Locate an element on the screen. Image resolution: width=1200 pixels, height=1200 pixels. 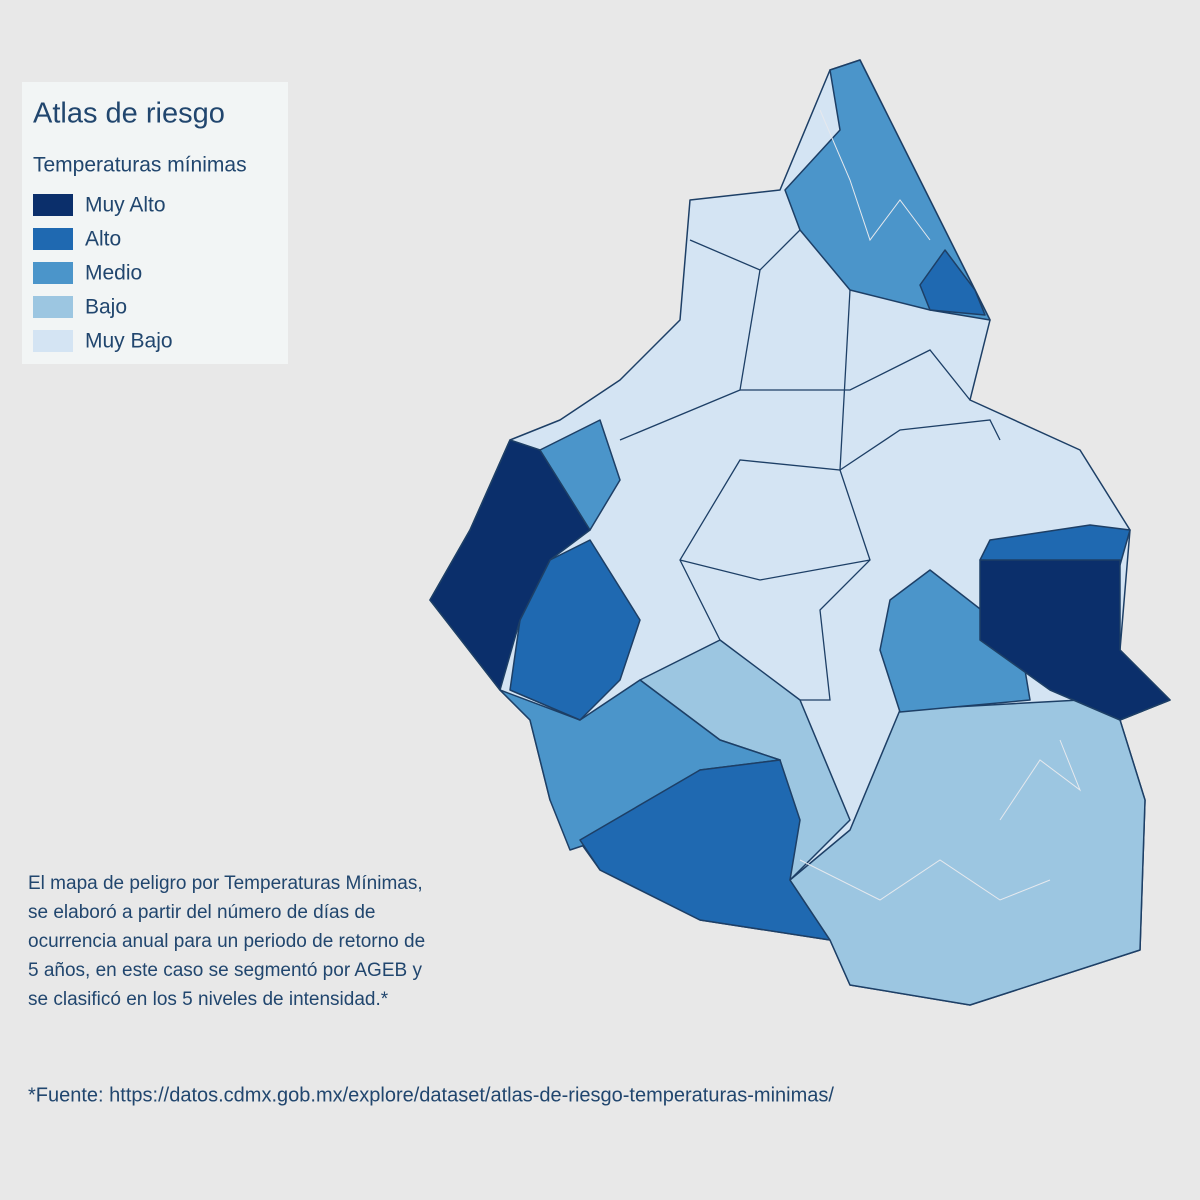
legend-title: Atlas de riesgo is located at coordinates (129, 114).